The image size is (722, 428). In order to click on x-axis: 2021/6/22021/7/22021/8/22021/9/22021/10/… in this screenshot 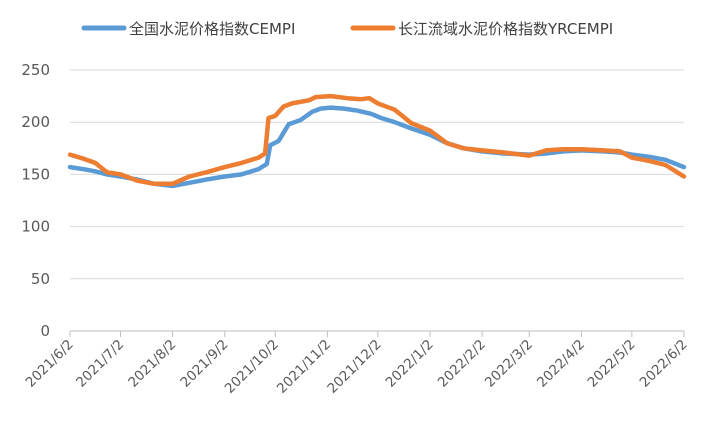, I will do `click(357, 363)`.